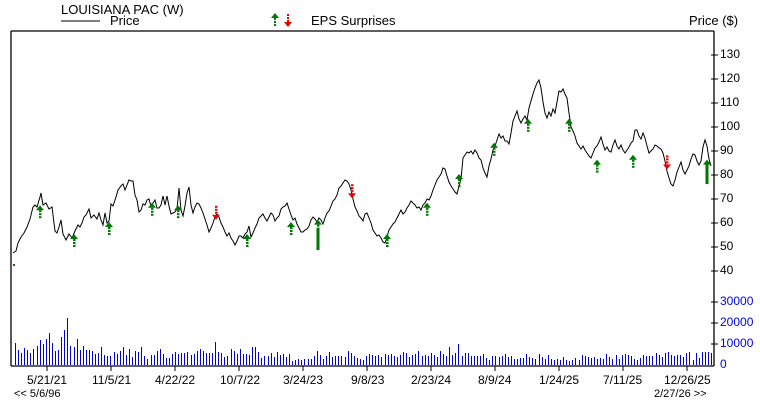  What do you see at coordinates (730, 78) in the screenshot?
I see `y-tick-label: 120` at bounding box center [730, 78].